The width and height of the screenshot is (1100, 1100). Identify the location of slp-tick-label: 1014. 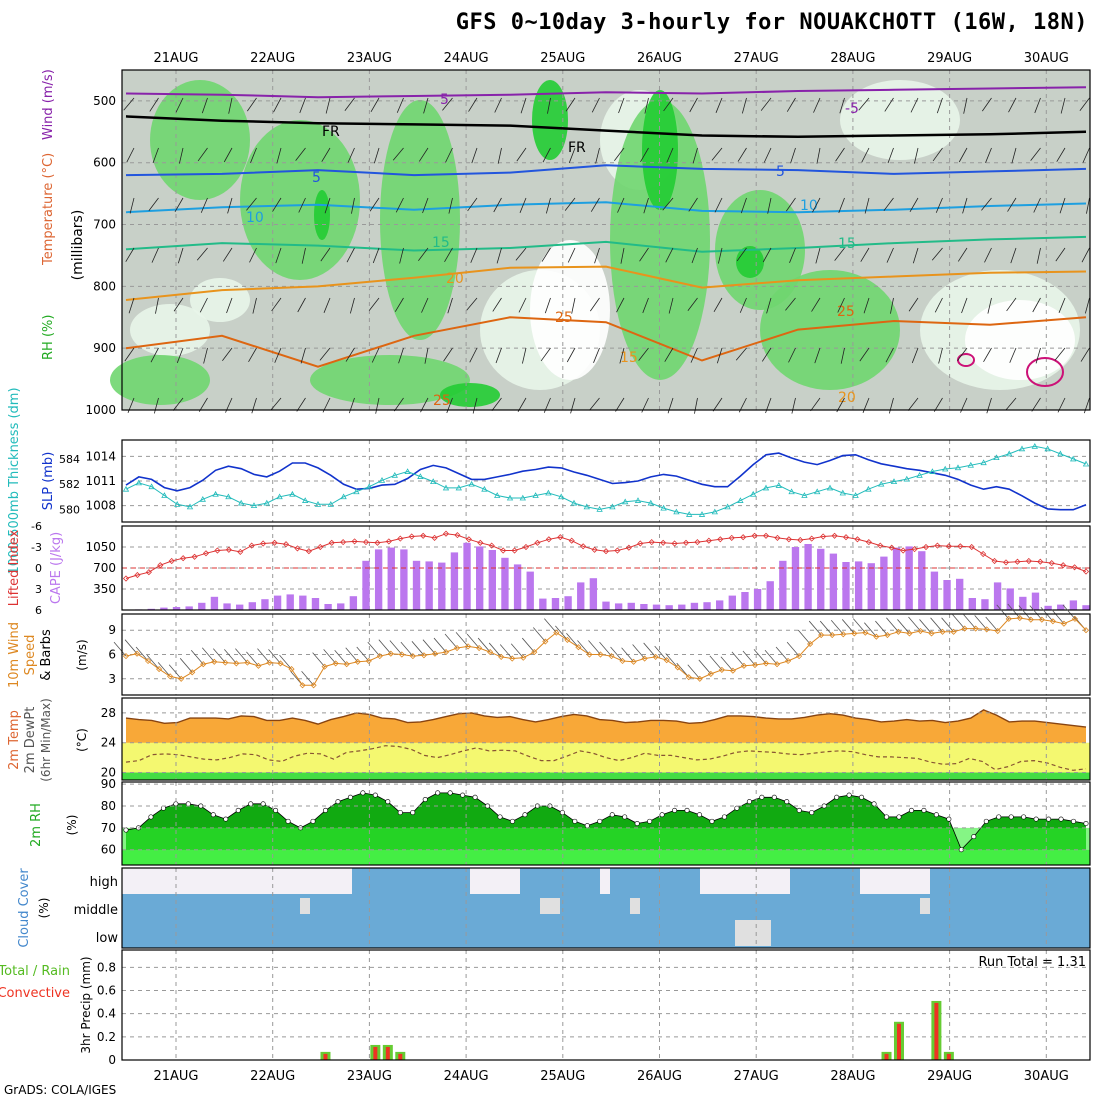
(100, 456).